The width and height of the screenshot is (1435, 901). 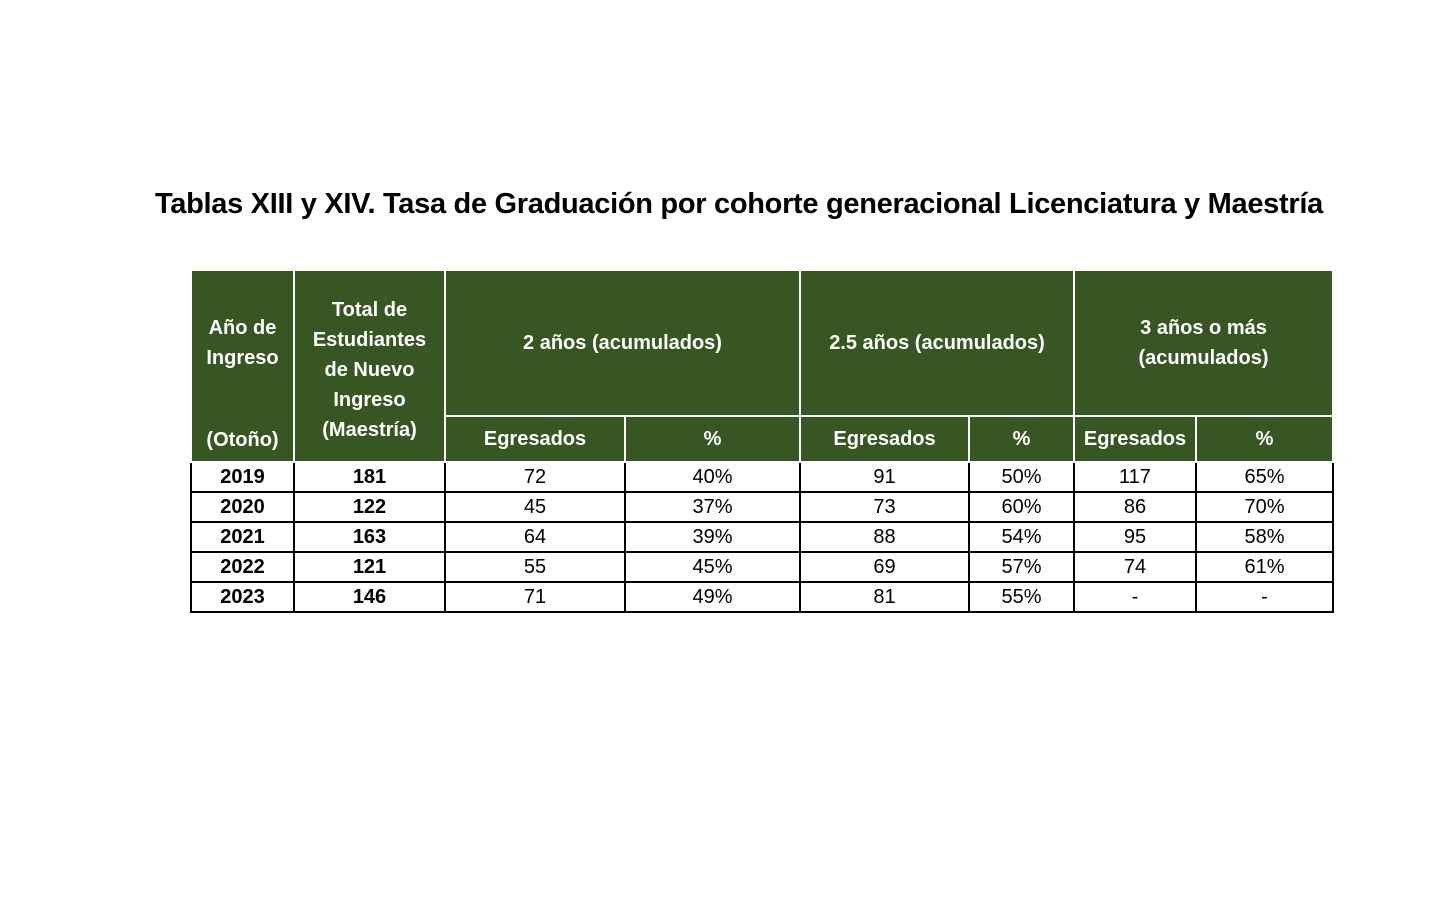 I want to click on header-text: (Otoño), so click(x=242, y=440).